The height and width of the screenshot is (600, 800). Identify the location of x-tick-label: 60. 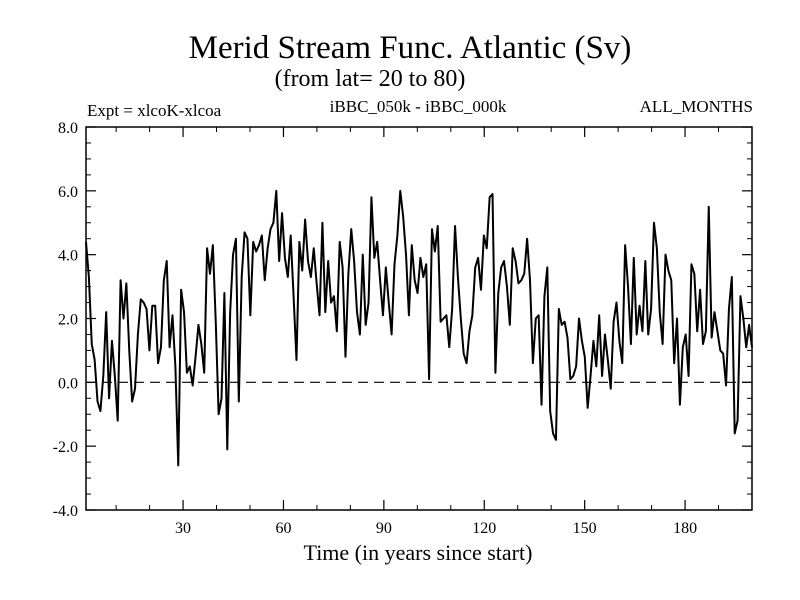
(283, 528).